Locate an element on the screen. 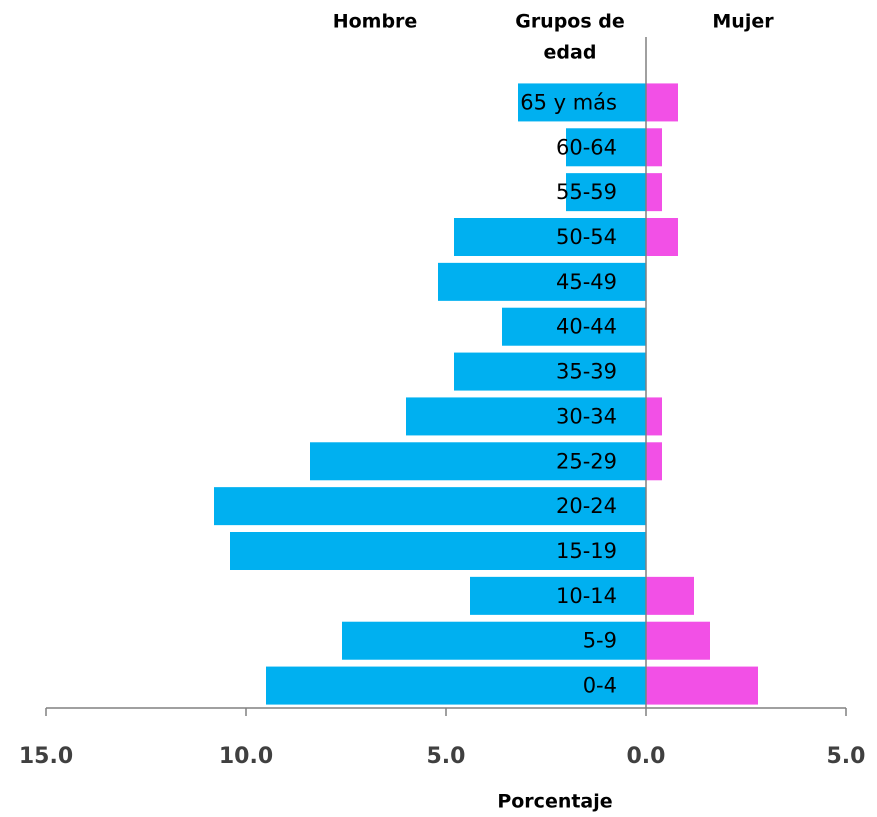 The height and width of the screenshot is (817, 877). category-label: 15-19 is located at coordinates (586, 551).